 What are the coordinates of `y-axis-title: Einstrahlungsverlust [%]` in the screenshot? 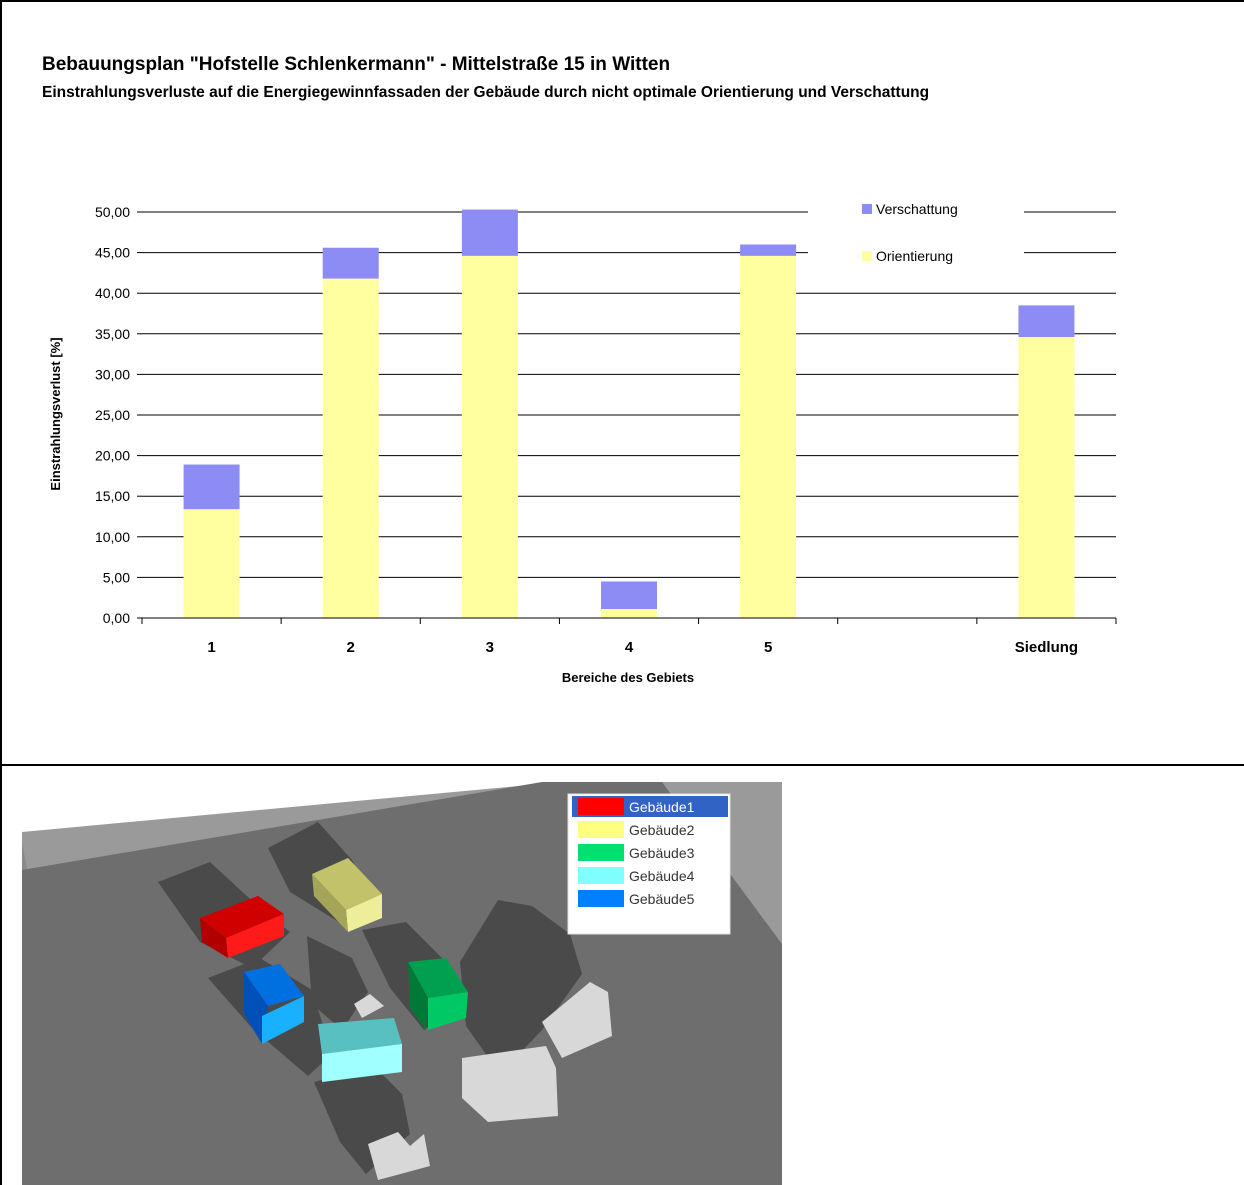 It's located at (55, 413).